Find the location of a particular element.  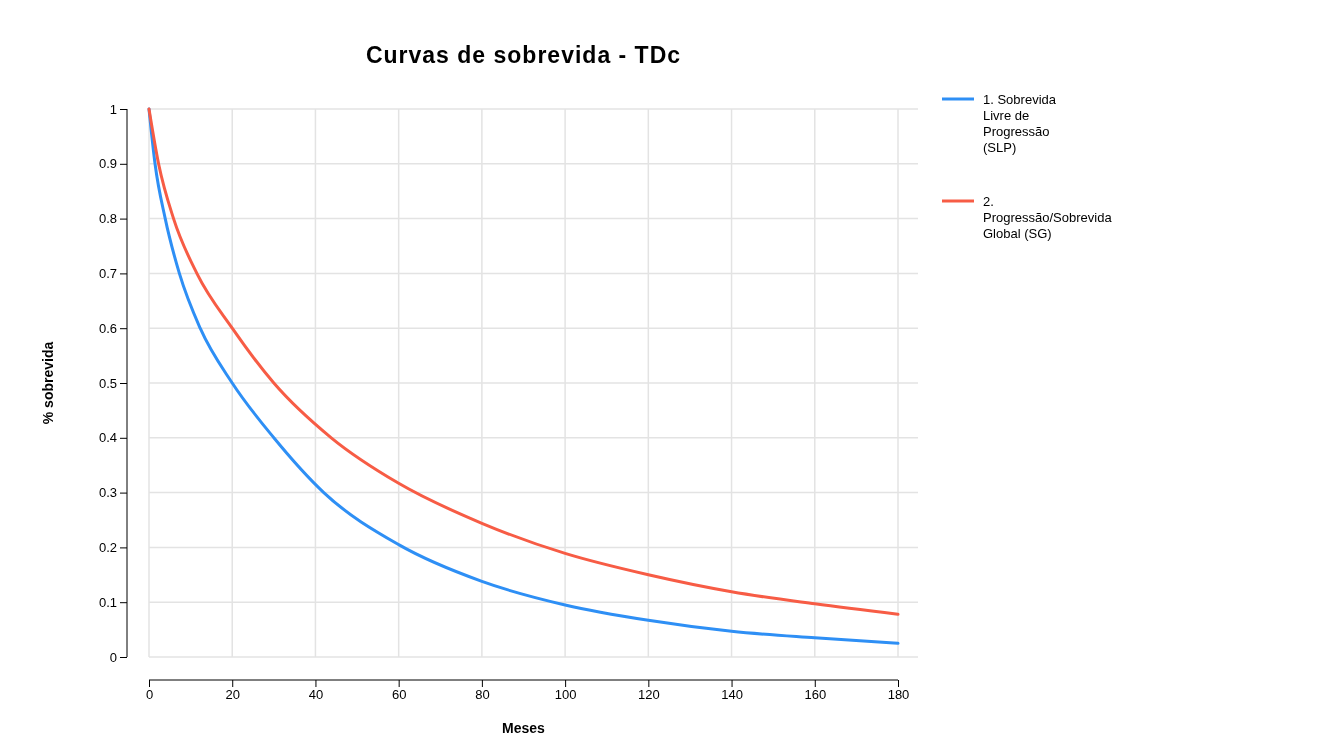

x-tick-label: 140 is located at coordinates (732, 695).